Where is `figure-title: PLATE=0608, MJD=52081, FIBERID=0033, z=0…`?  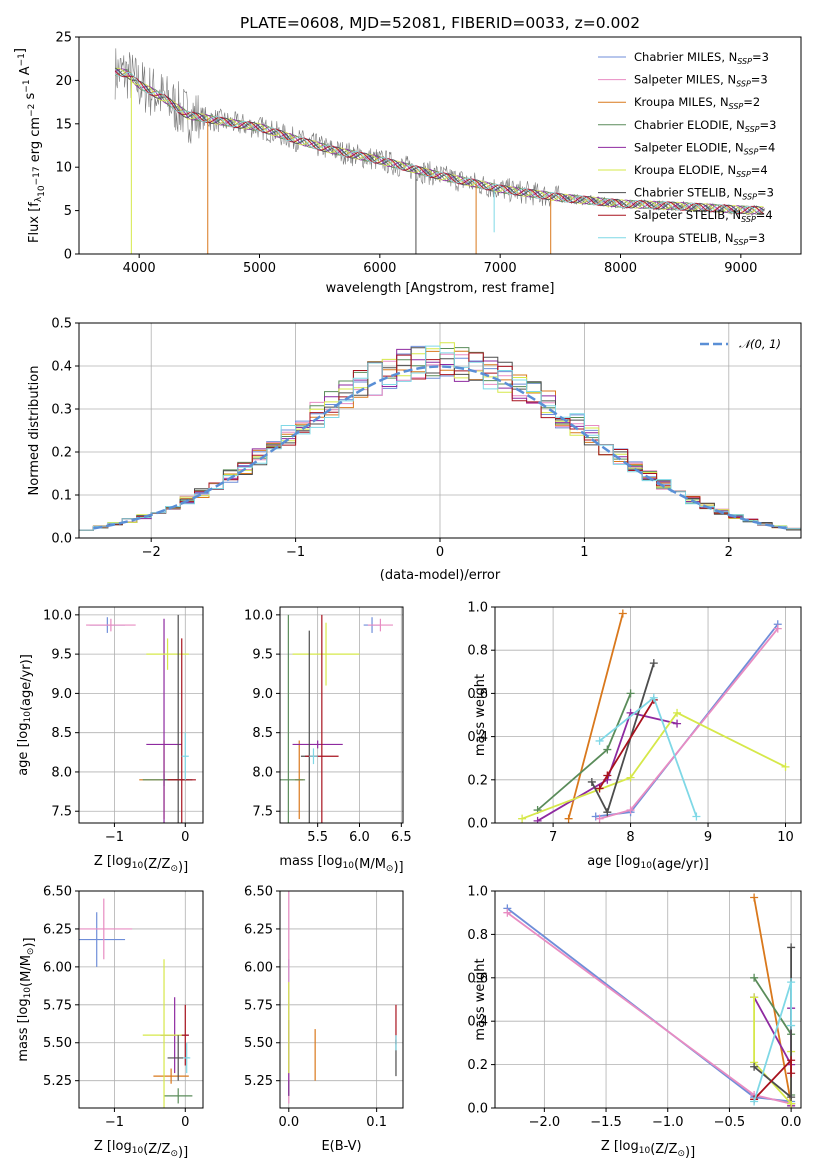
figure-title: PLATE=0608, MJD=52081, FIBERID=0033, z=0… is located at coordinates (440, 23).